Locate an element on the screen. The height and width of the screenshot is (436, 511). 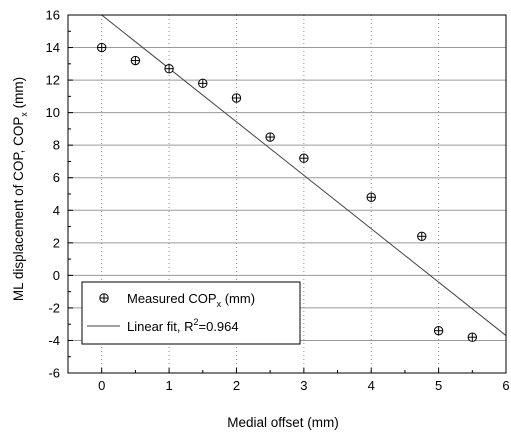
legend-fit-suffix: =0.964 is located at coordinates (219, 326).